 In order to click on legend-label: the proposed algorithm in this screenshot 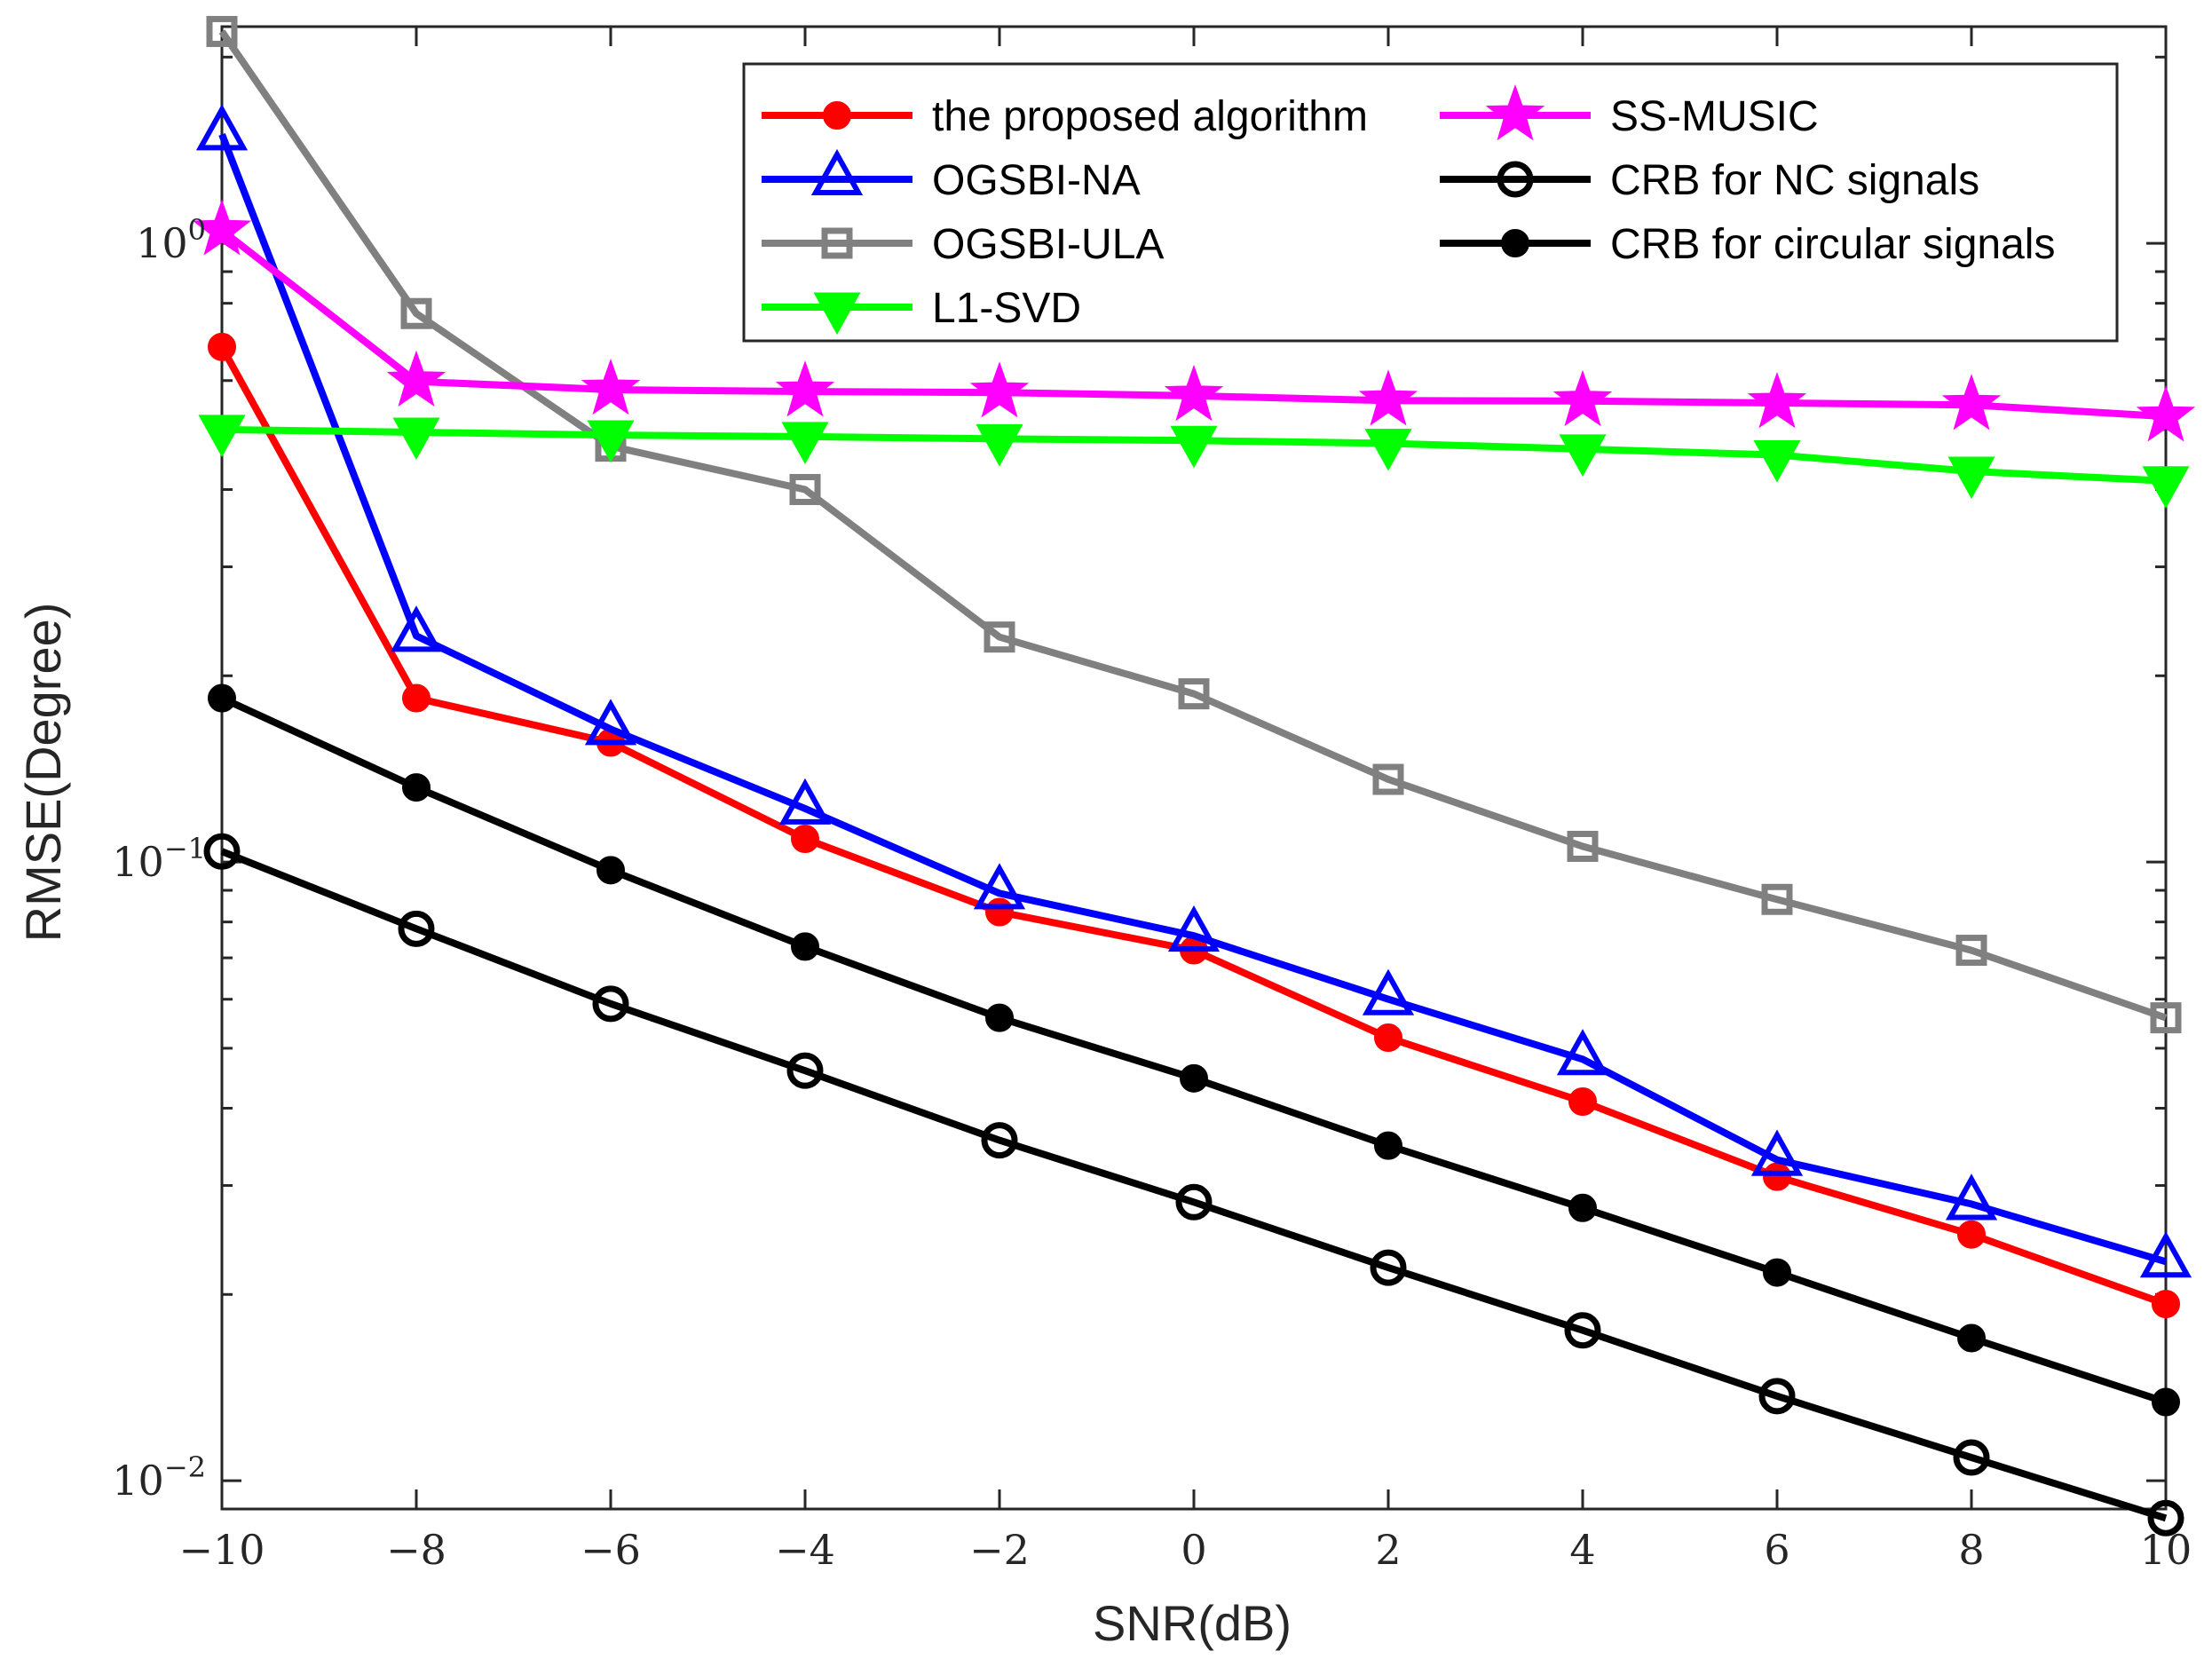, I will do `click(1150, 116)`.